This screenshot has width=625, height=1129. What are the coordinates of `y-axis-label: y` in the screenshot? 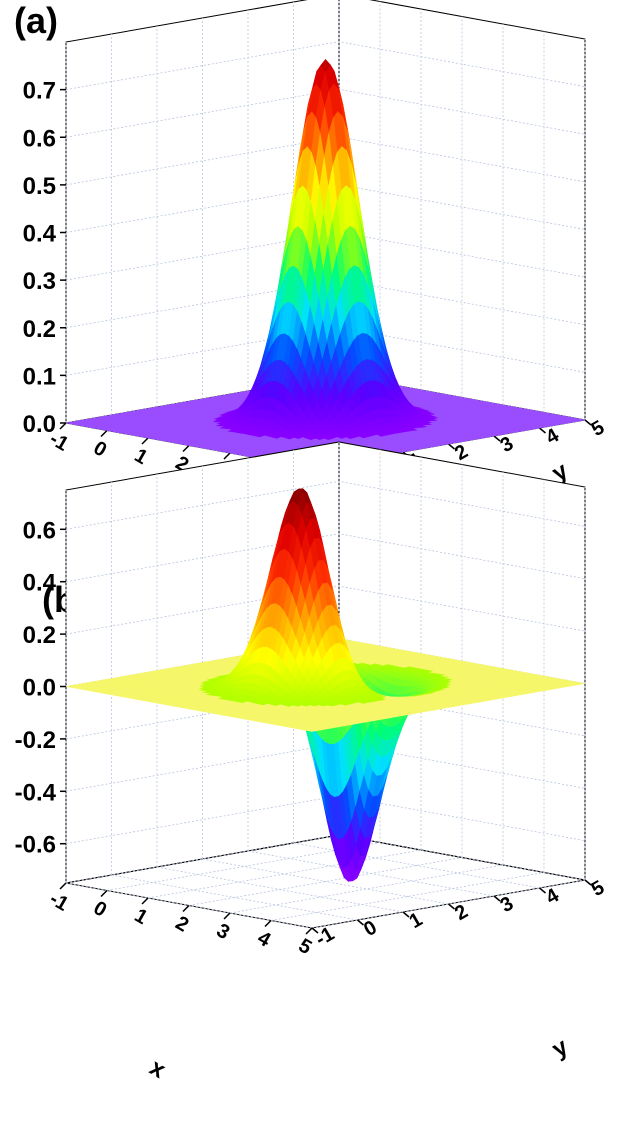 It's located at (561, 1048).